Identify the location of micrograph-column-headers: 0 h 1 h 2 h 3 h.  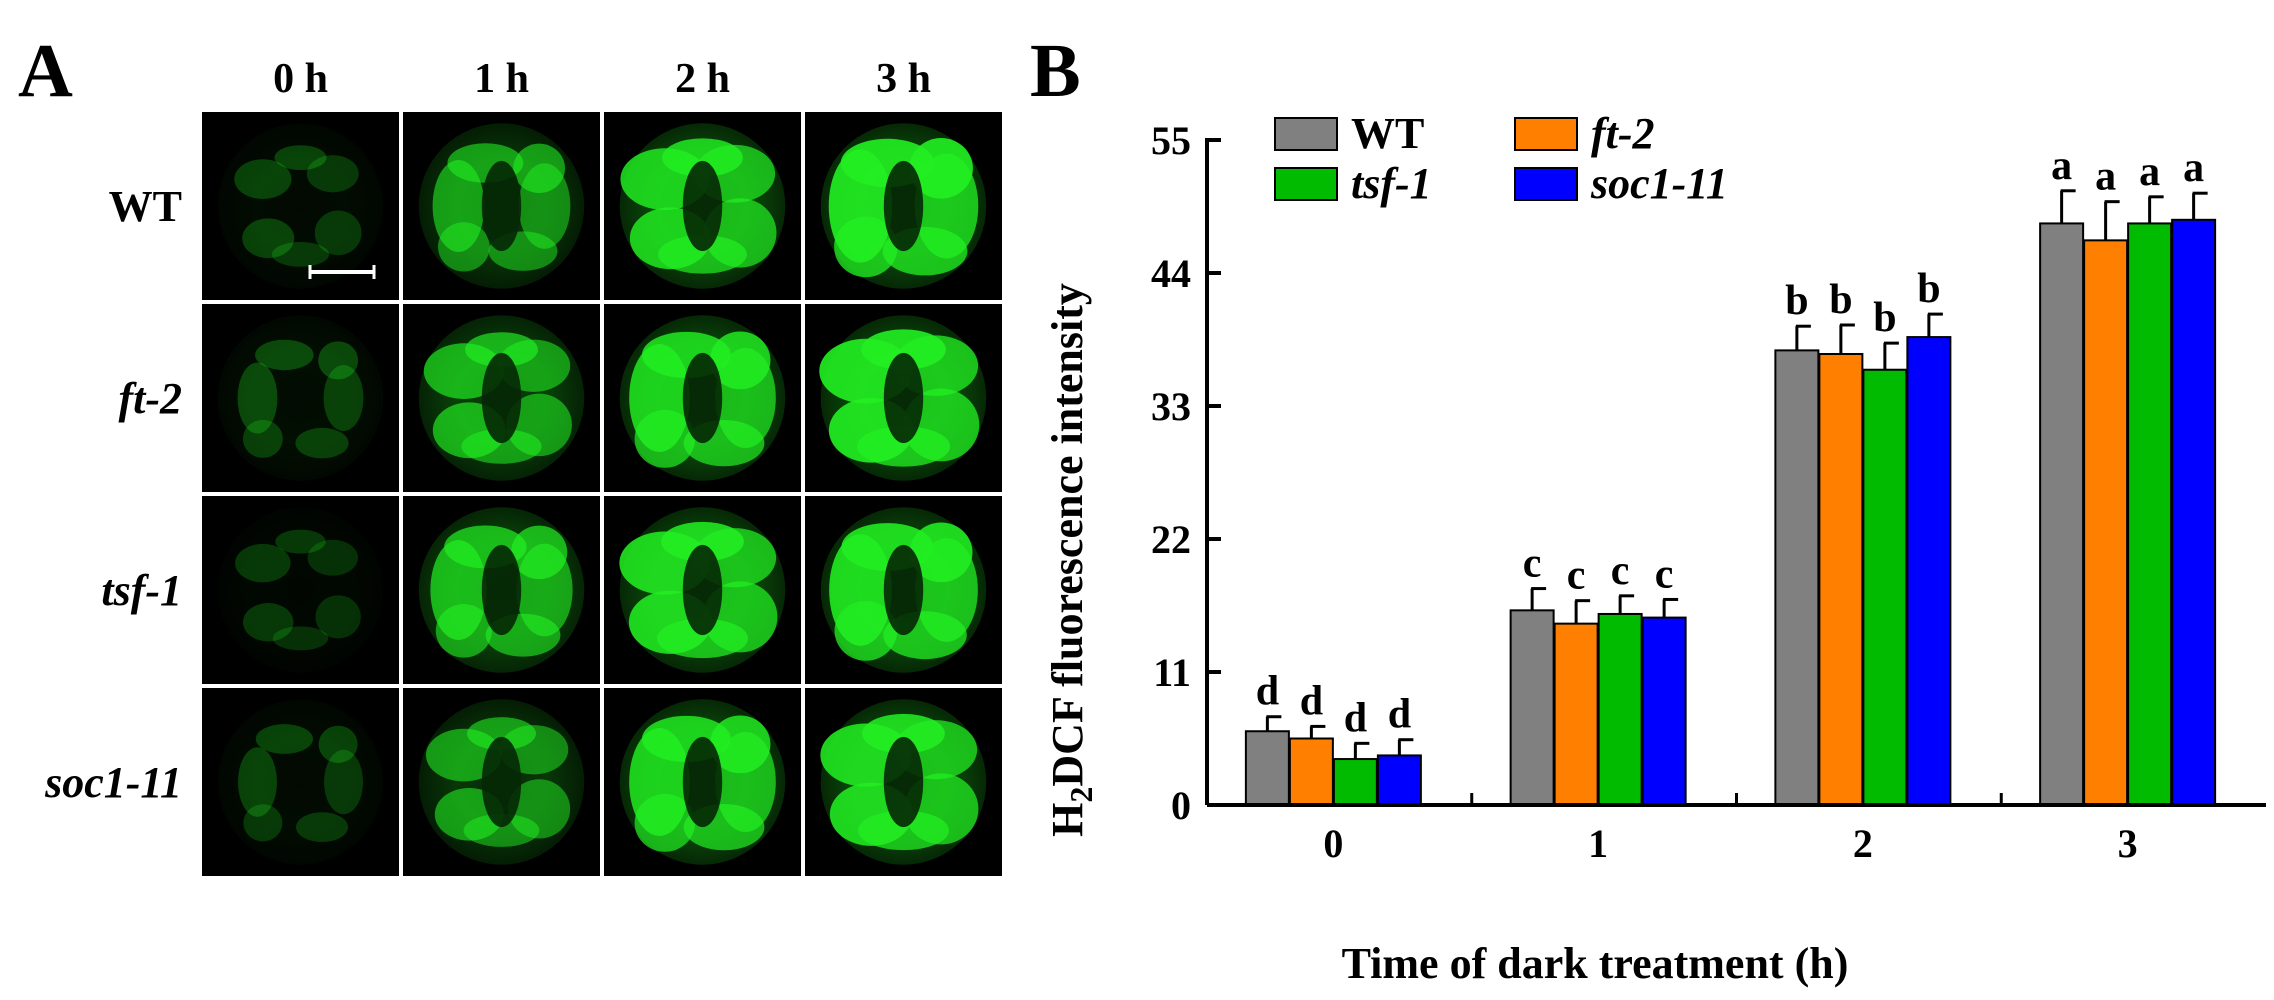
(602, 79).